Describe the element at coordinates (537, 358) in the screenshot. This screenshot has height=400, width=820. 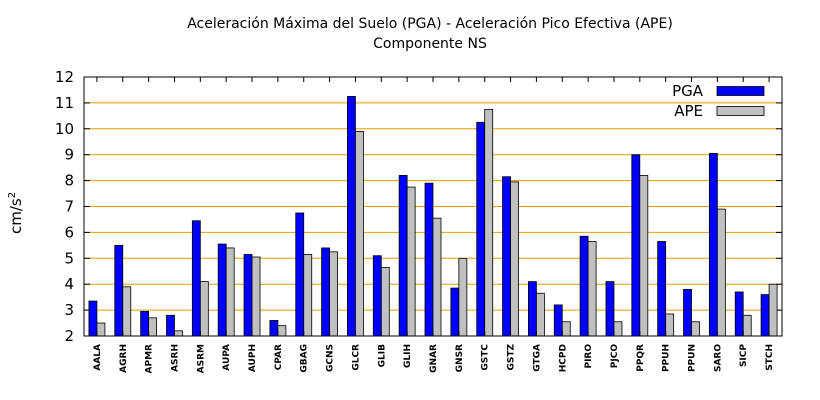
I see `x-tick-label: GTGA` at that location.